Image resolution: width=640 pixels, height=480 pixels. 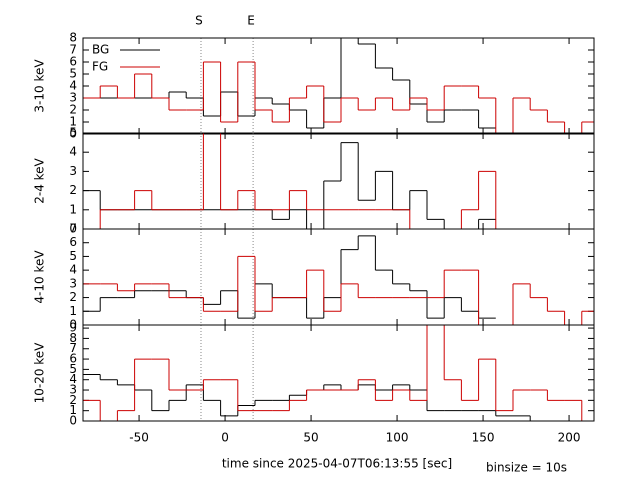 I want to click on x-tick-label: -50, so click(x=139, y=438).